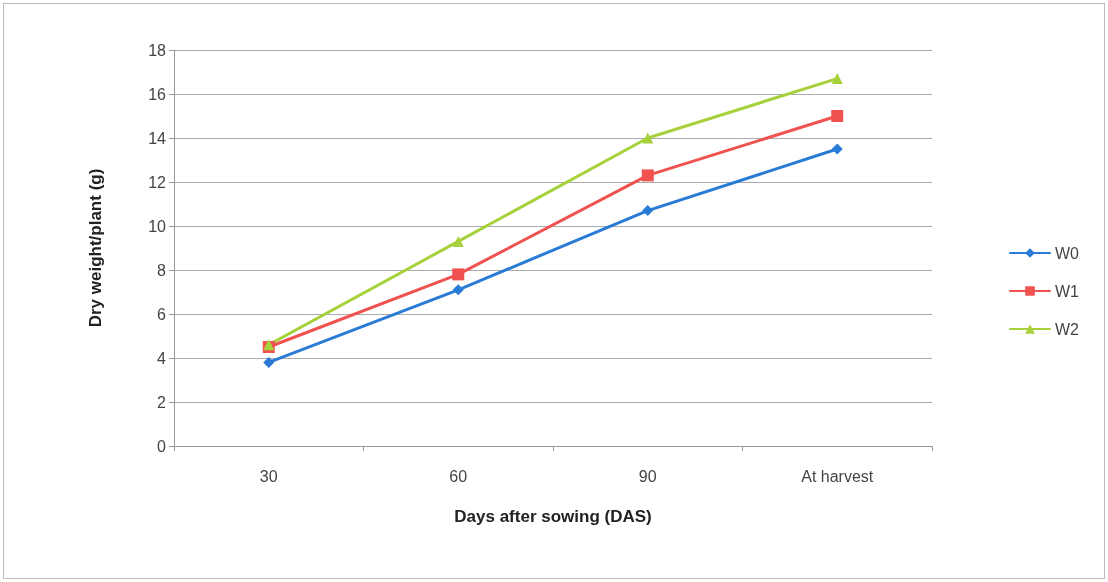 Image resolution: width=1108 pixels, height=582 pixels. I want to click on y-tick-label: 10, so click(157, 226).